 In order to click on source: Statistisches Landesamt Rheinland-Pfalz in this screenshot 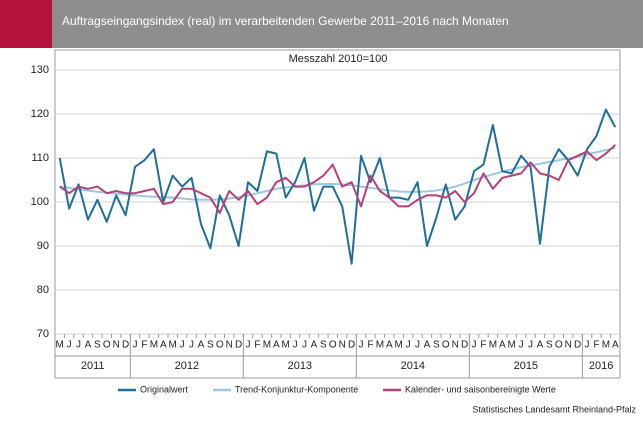, I will do `click(554, 409)`.